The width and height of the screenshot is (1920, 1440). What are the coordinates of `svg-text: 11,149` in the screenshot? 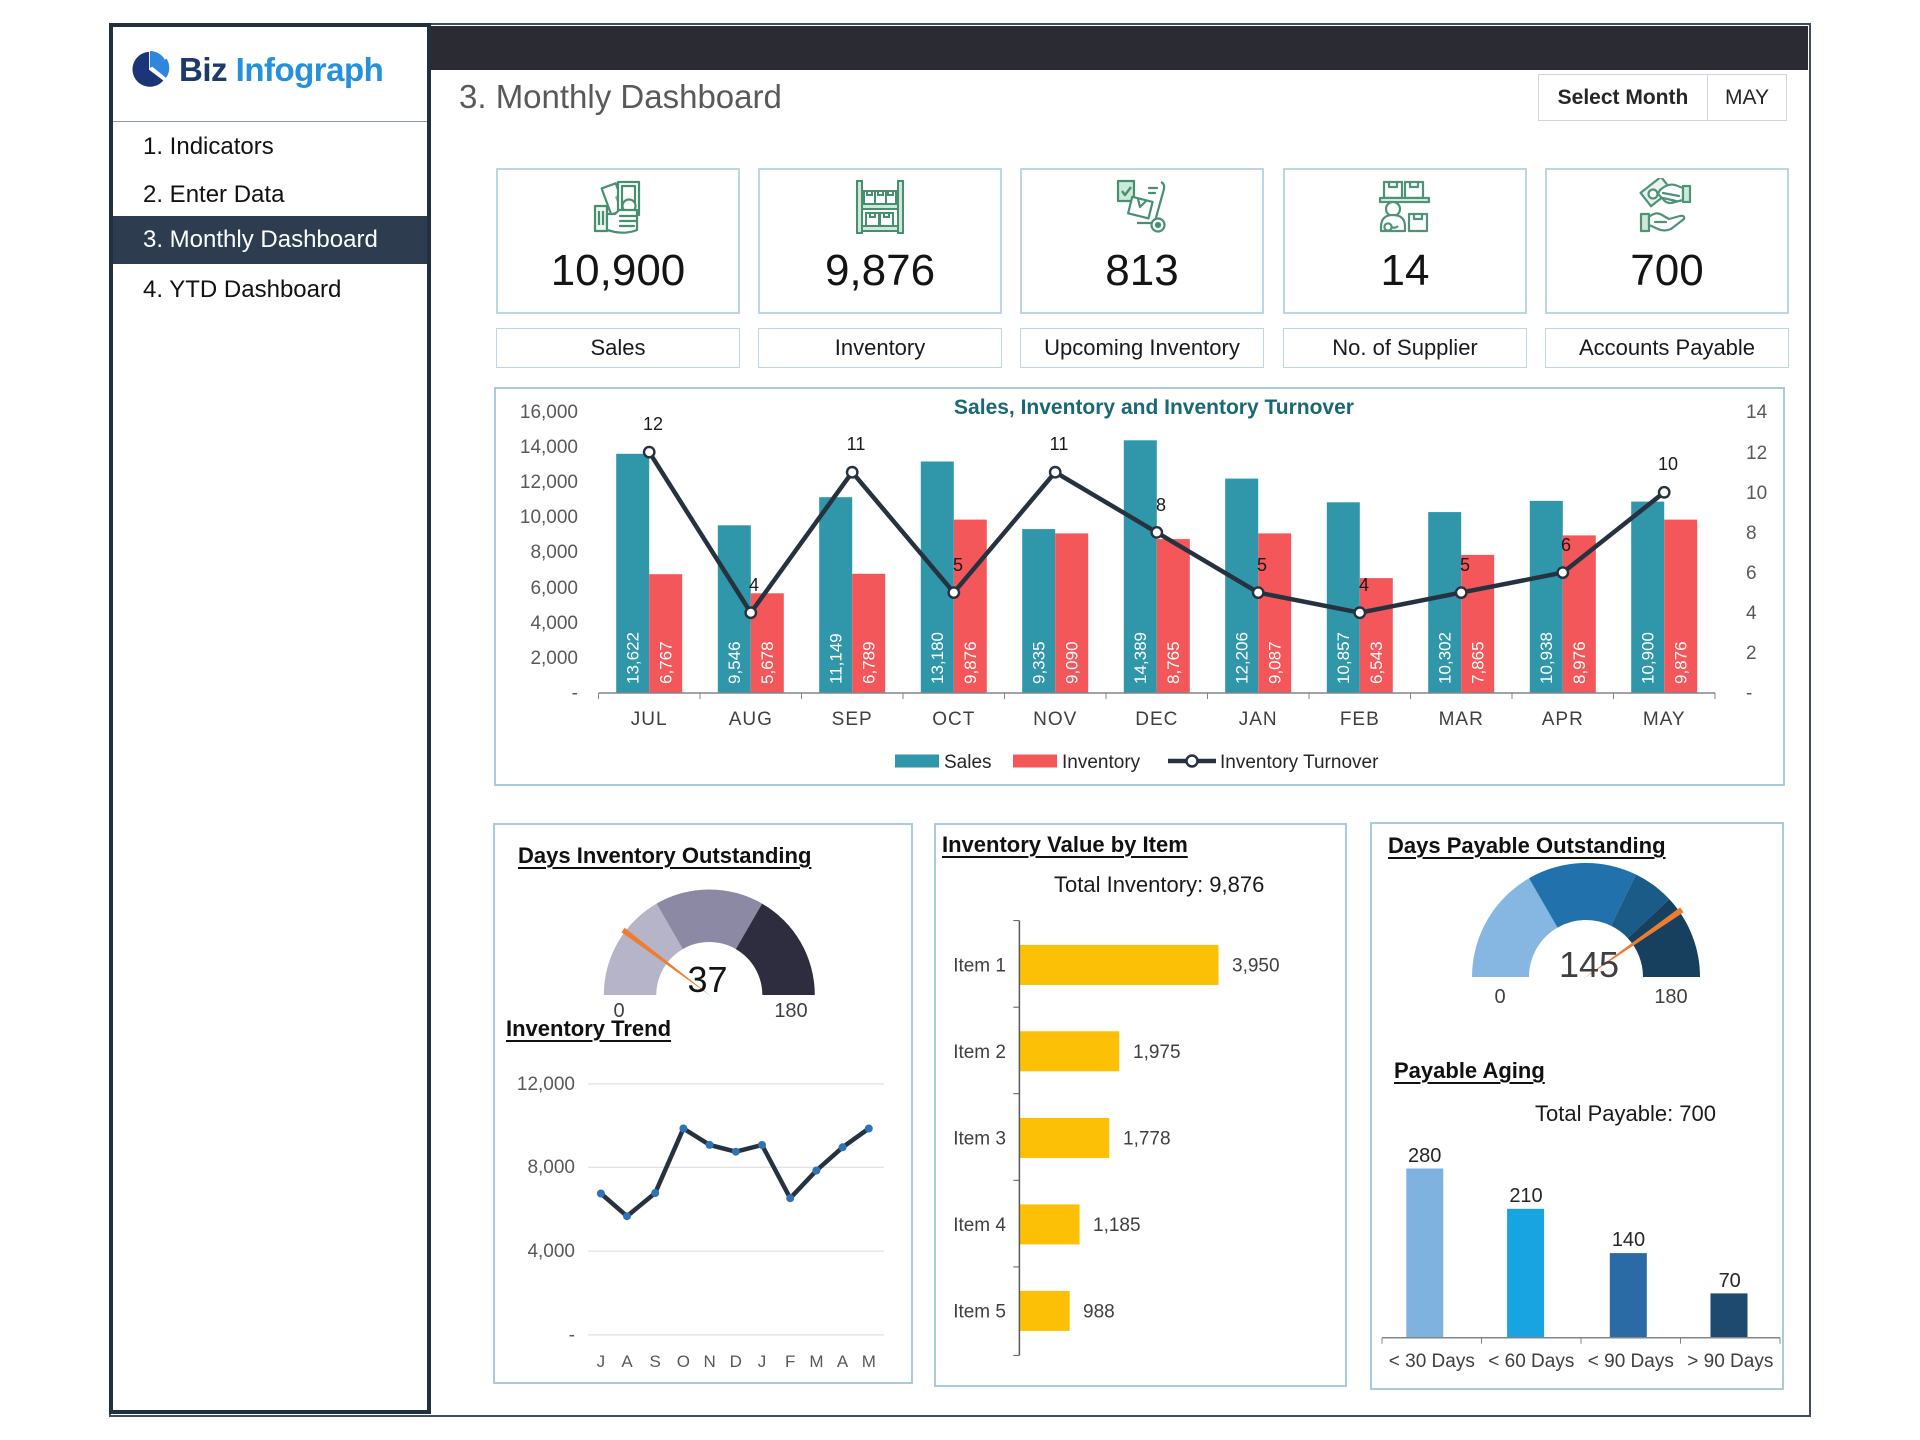 It's located at (836, 658).